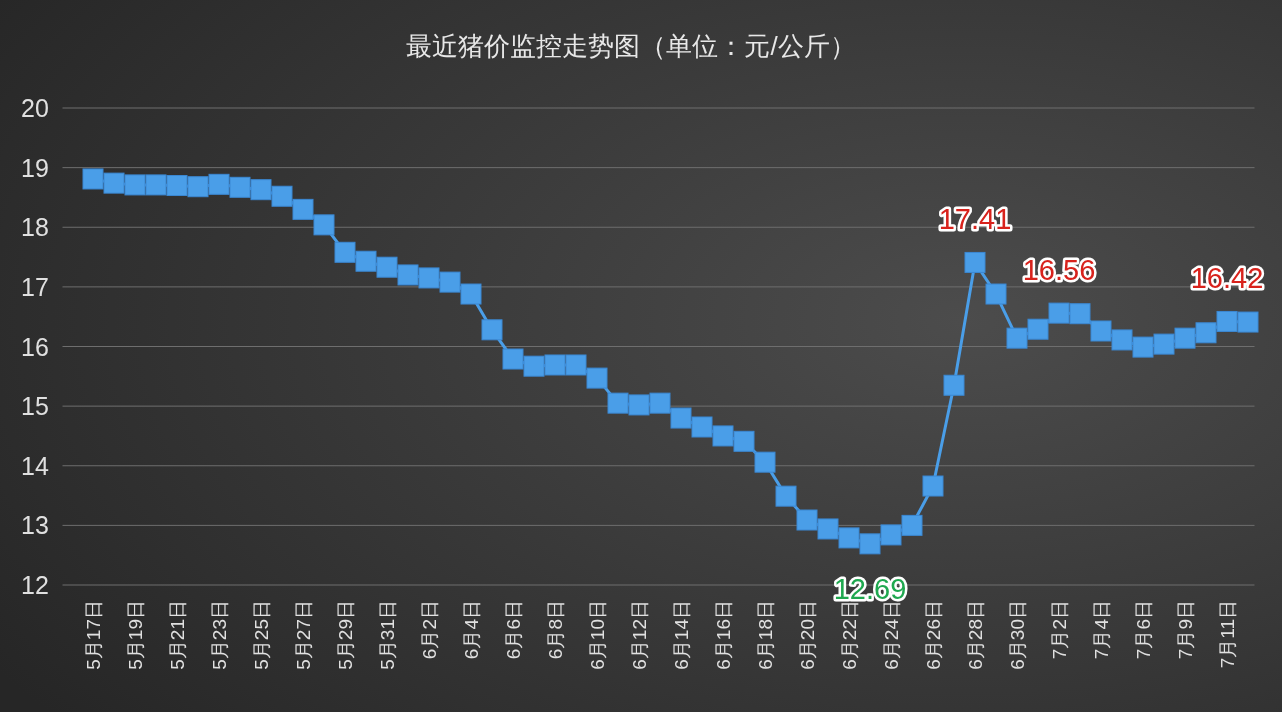 This screenshot has height=712, width=1282. I want to click on x-tick-label: 5月29日, so click(345, 635).